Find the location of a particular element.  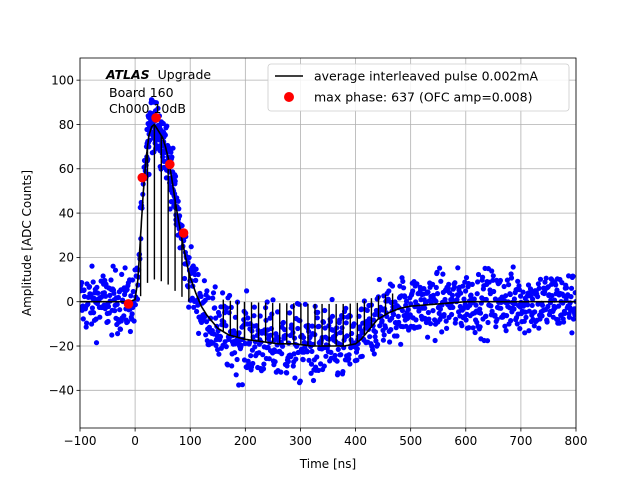

channel-label: Ch000 10dB is located at coordinates (147, 108).